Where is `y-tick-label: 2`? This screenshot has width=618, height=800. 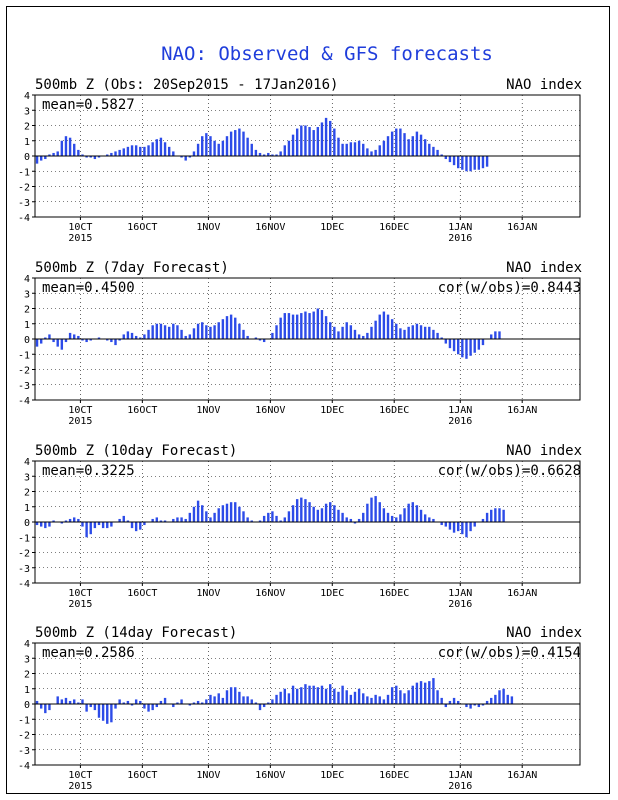
y-tick-label: 2 is located at coordinates (27, 493).